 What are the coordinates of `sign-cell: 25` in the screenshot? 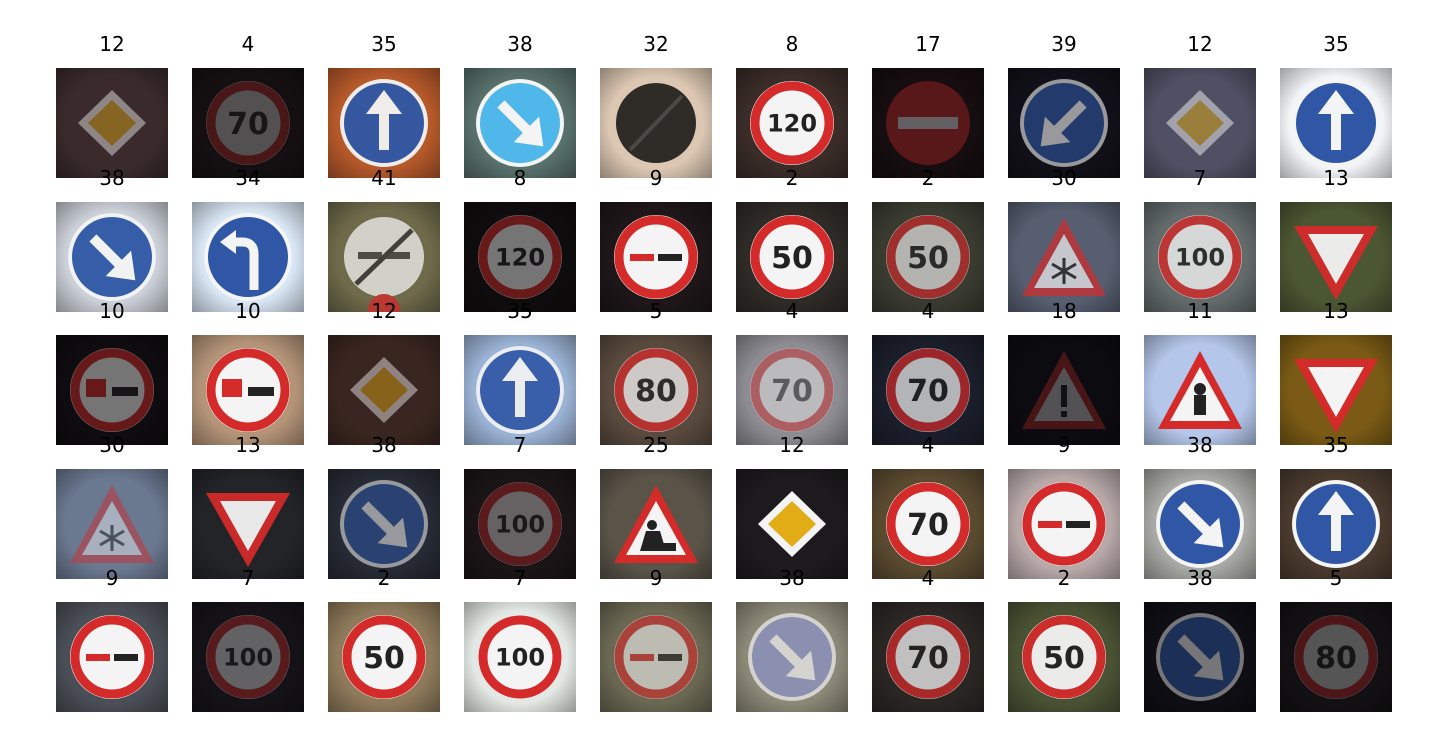 It's located at (656, 506).